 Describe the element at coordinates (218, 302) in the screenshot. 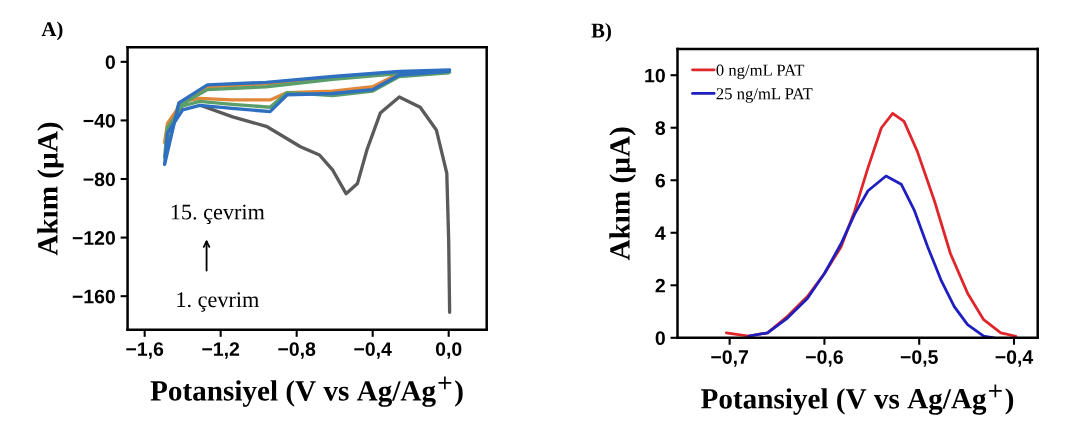

I see `annotation: 1. çevrim` at that location.